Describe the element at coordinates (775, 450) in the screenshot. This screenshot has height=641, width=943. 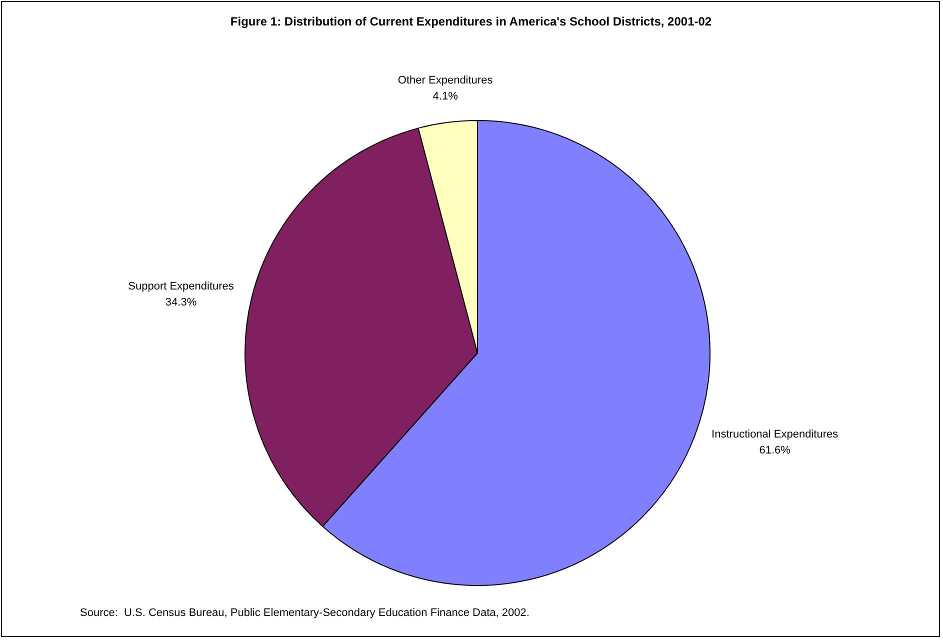
I see `data-label: 61.6%` at that location.